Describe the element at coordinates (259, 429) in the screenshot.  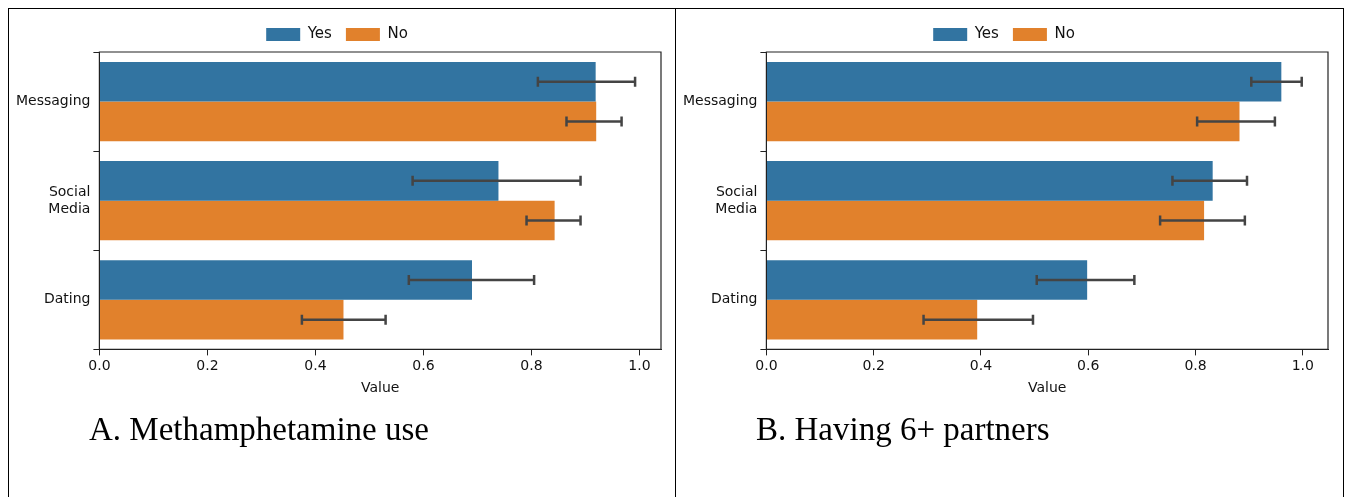
I see `text: A. Methamphetamine use` at that location.